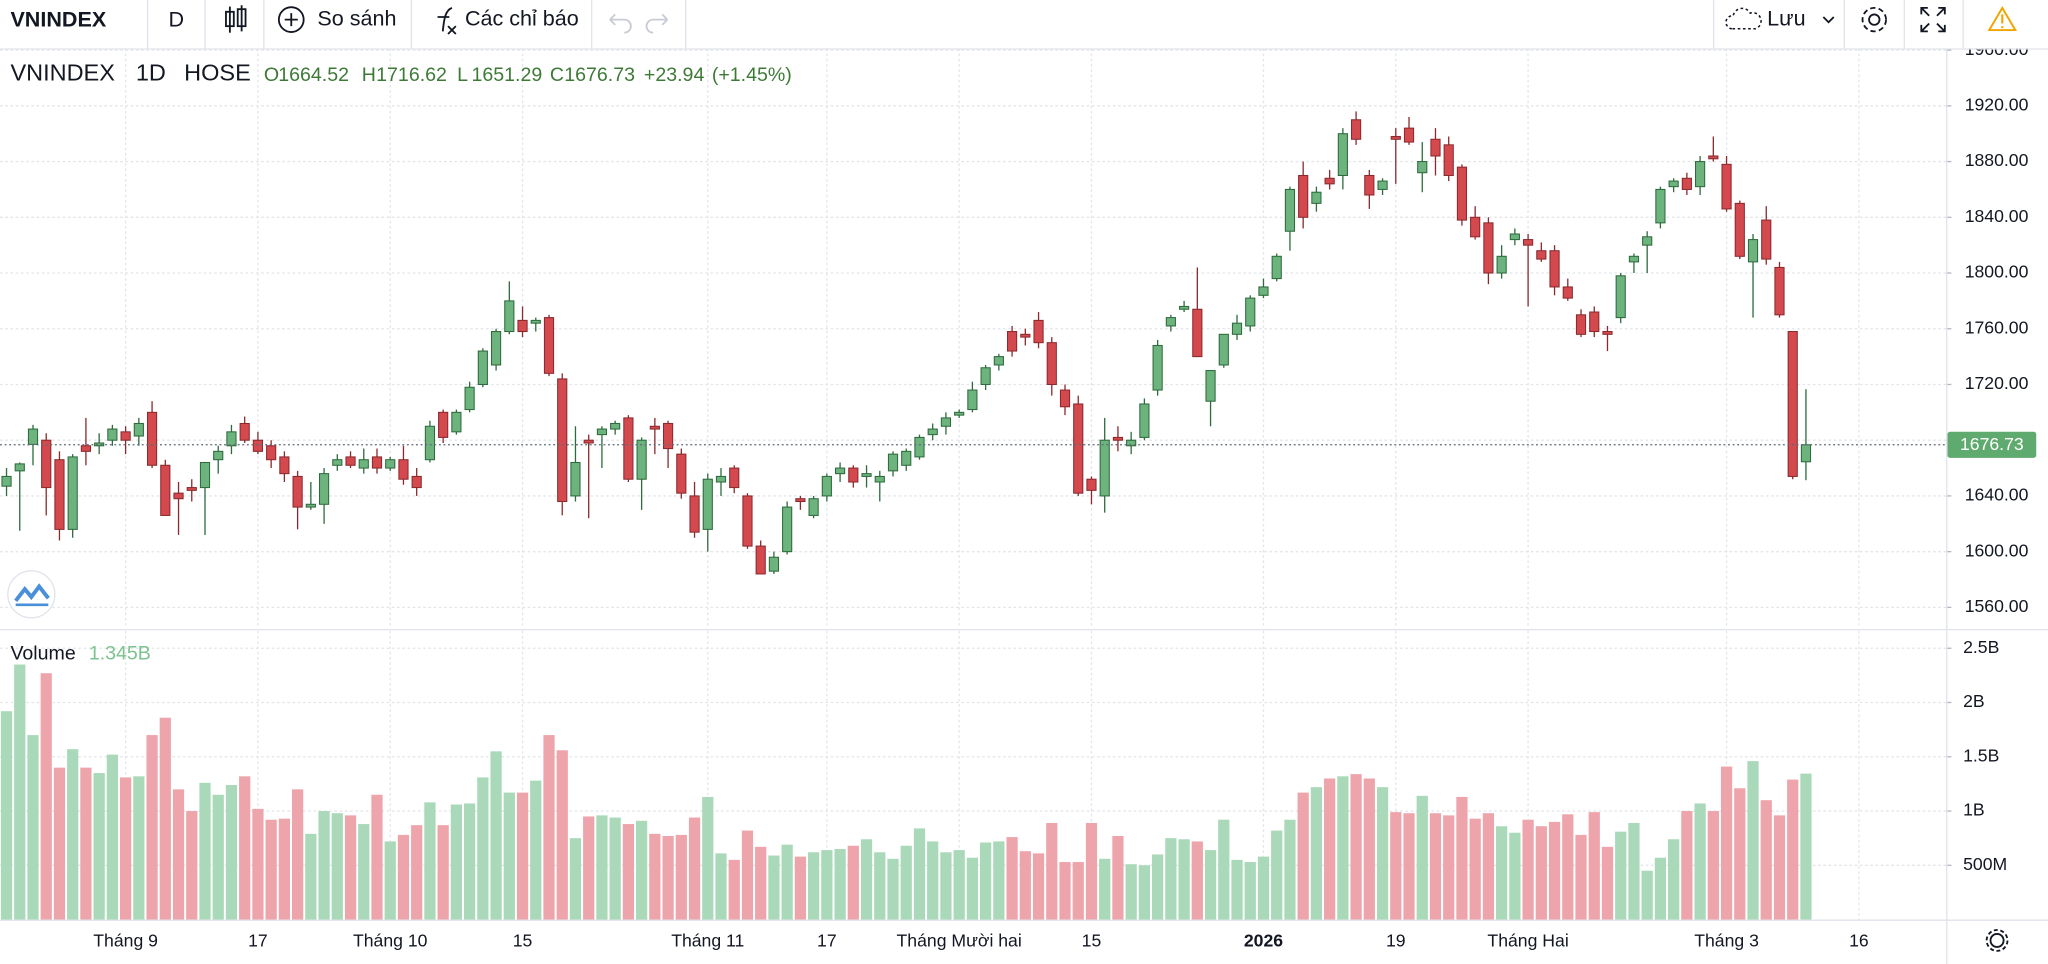  Describe the element at coordinates (1981, 647) in the screenshot. I see `y2-tick-label: 2.5B` at that location.